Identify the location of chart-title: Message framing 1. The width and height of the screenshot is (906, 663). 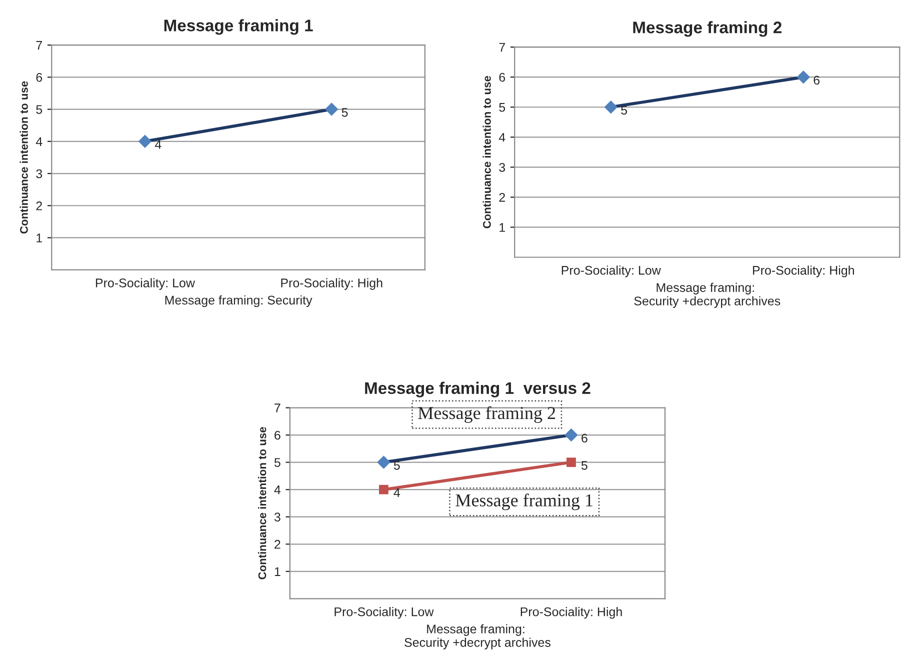
(238, 27).